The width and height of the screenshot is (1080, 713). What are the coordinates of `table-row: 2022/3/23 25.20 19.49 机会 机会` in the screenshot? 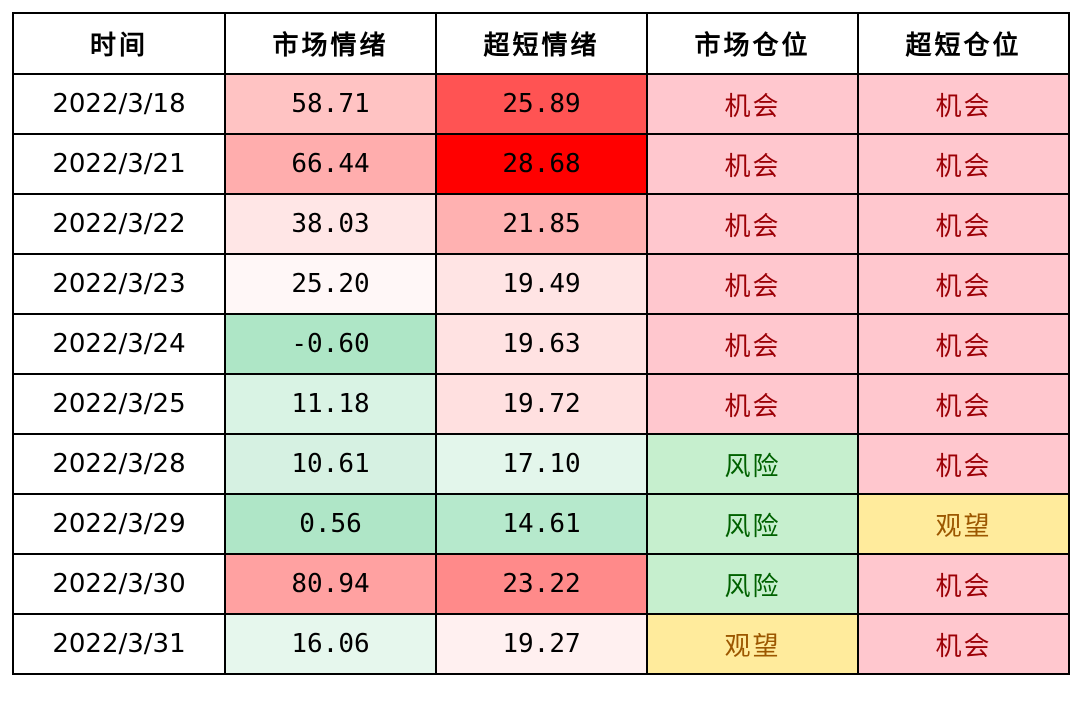 It's located at (541, 284).